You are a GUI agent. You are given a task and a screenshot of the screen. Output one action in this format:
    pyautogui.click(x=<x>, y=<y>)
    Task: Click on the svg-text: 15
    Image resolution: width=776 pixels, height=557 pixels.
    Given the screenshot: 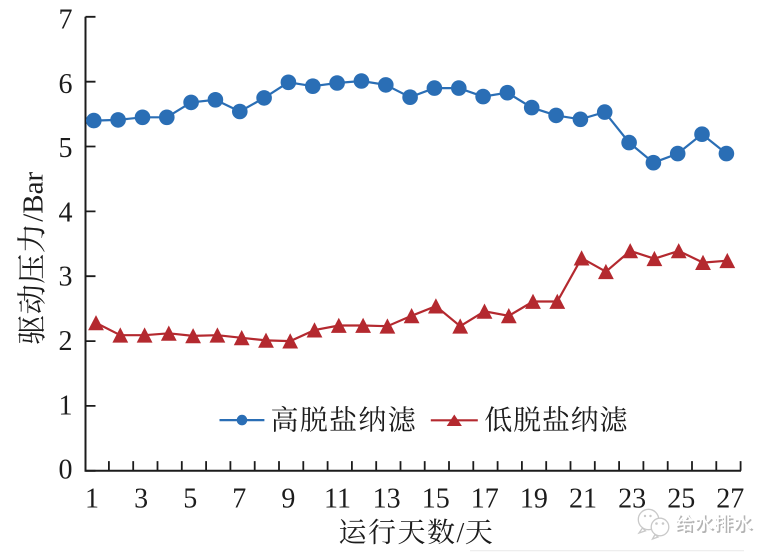 What is the action you would take?
    pyautogui.click(x=436, y=499)
    